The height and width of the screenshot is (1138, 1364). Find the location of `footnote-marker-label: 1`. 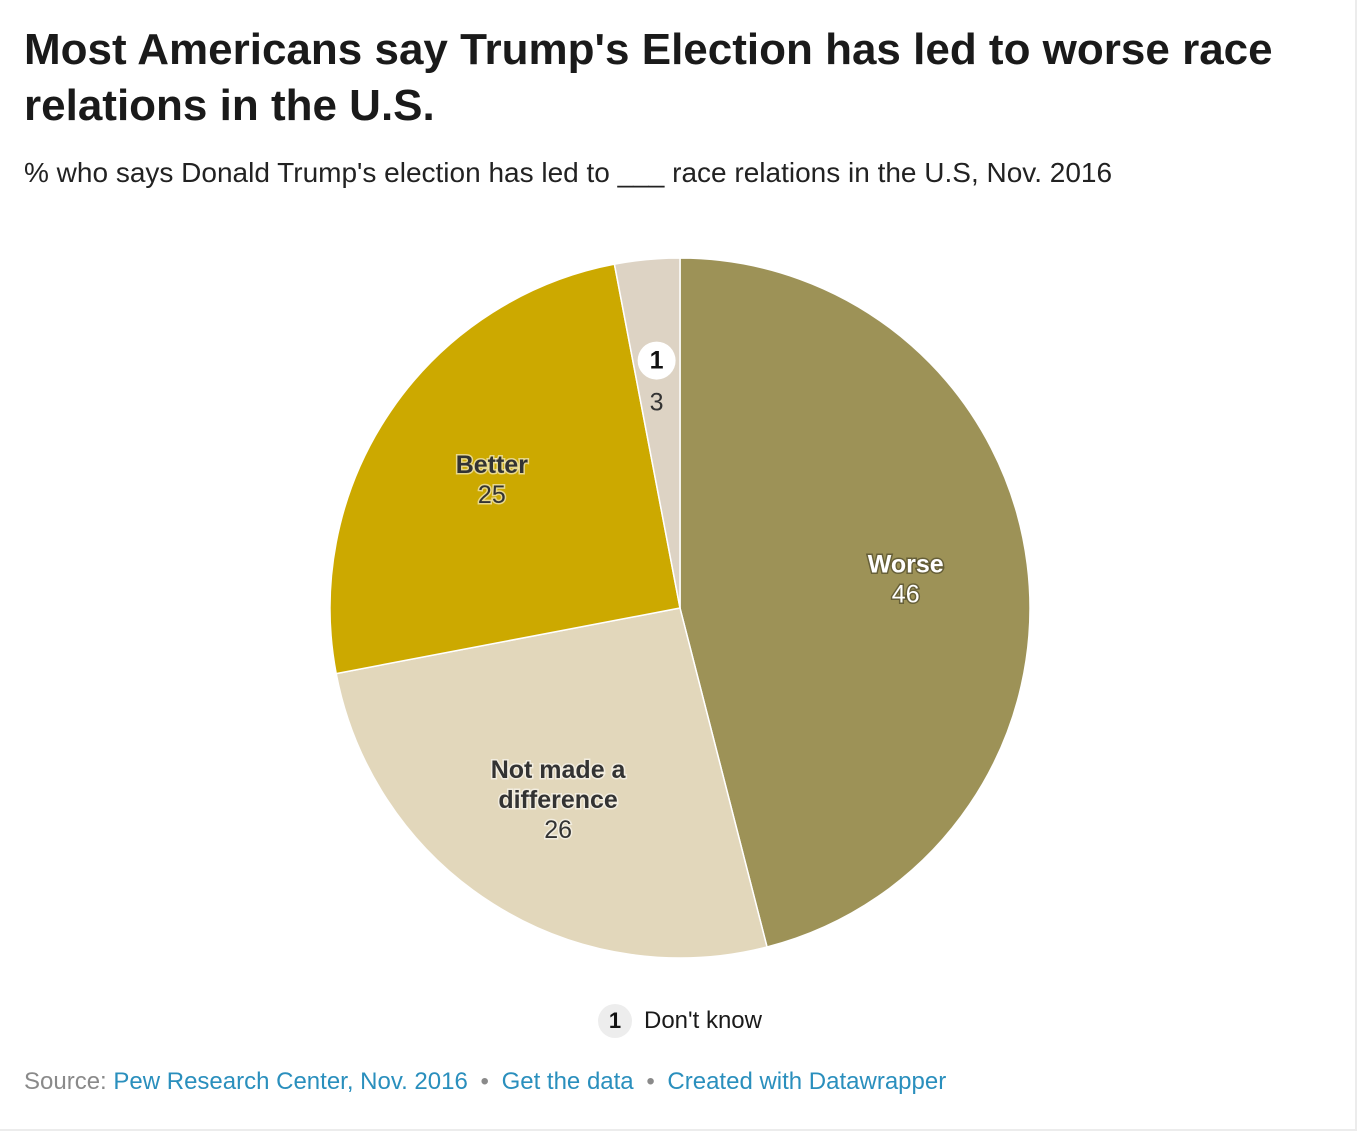

footnote-marker-label: 1 is located at coordinates (657, 361).